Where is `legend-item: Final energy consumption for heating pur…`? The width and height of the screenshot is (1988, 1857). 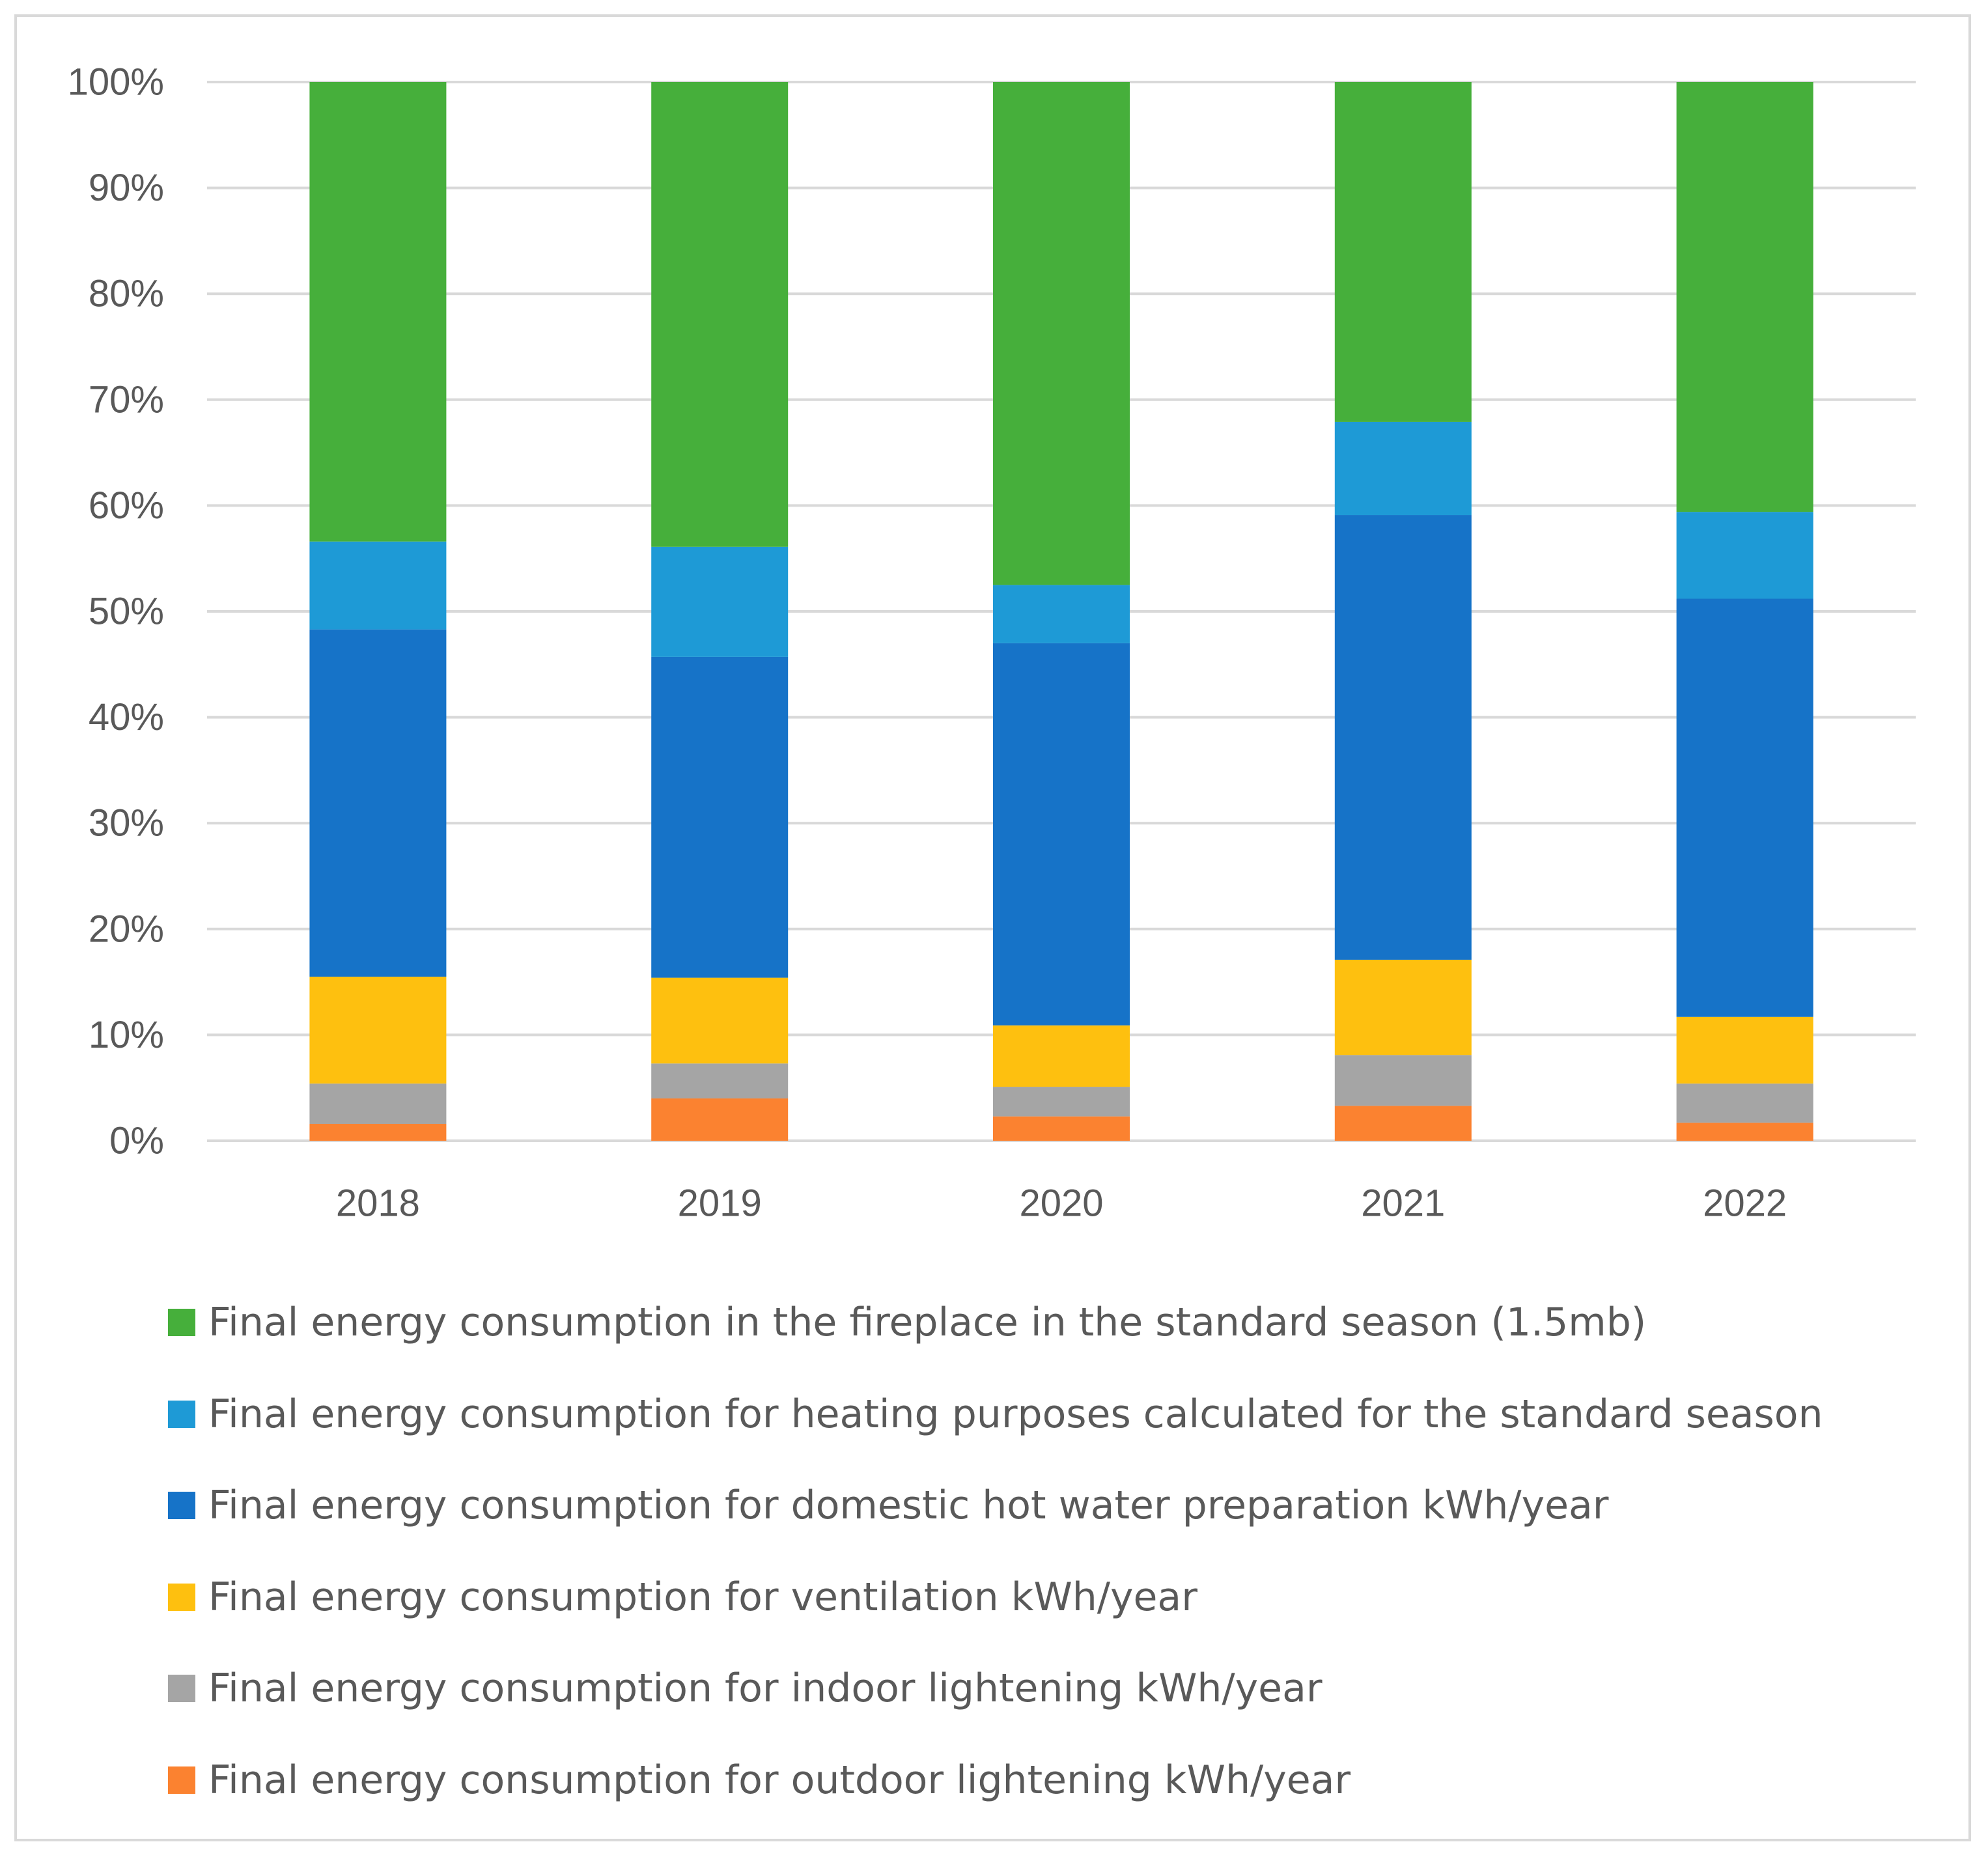
legend-item: Final energy consumption for heating pur… is located at coordinates (996, 1414).